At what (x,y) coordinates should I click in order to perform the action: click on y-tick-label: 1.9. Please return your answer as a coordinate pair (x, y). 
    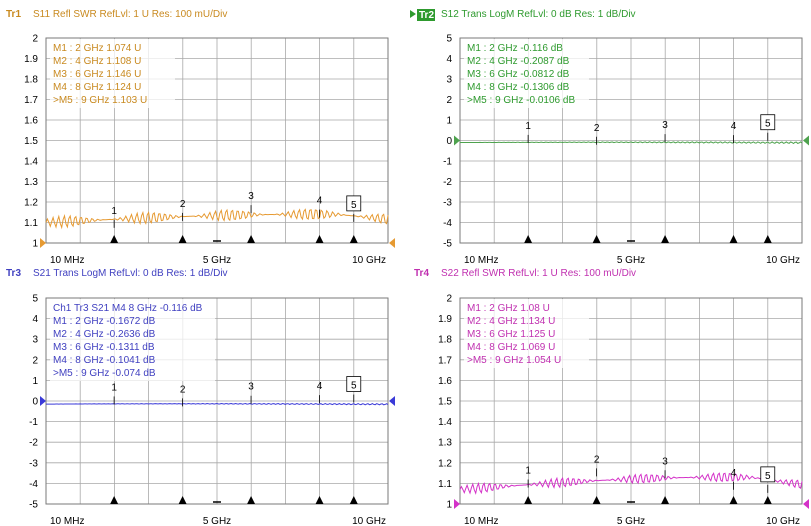
    Looking at the image, I should click on (445, 319).